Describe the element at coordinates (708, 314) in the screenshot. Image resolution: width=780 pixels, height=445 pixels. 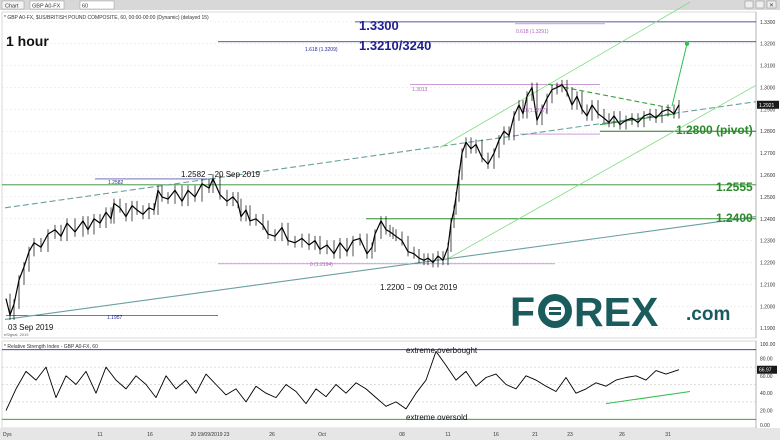
I see `logo-suffix: .com` at that location.